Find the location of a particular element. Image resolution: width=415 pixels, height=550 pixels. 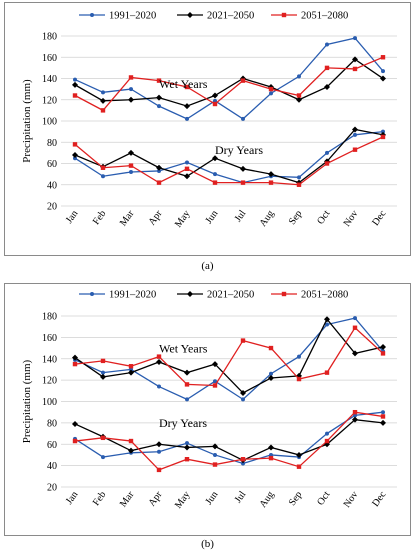

panel-a-wet-1991-2020-line is located at coordinates (229, 78).